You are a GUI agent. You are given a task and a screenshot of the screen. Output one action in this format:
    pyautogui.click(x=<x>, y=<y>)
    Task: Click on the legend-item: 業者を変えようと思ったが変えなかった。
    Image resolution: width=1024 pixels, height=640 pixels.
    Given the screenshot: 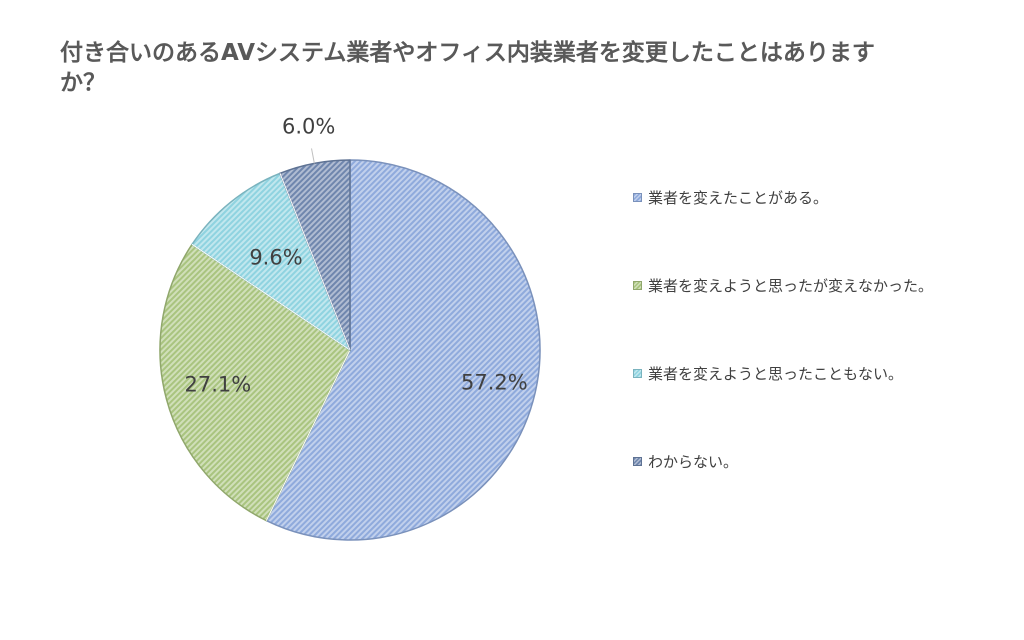 What is the action you would take?
    pyautogui.click(x=783, y=285)
    